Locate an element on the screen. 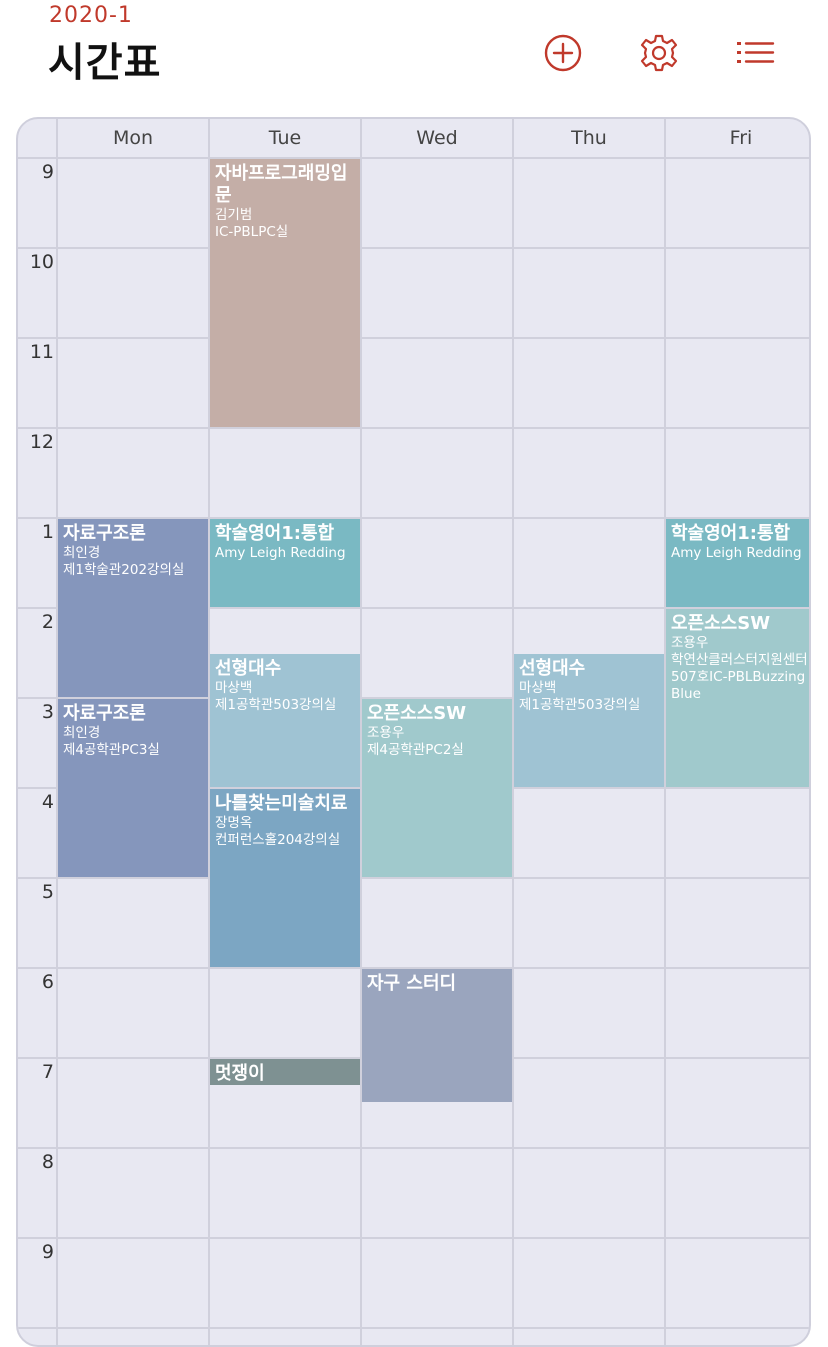 The width and height of the screenshot is (828, 1347). course-detail: 김기범 is located at coordinates (285, 215).